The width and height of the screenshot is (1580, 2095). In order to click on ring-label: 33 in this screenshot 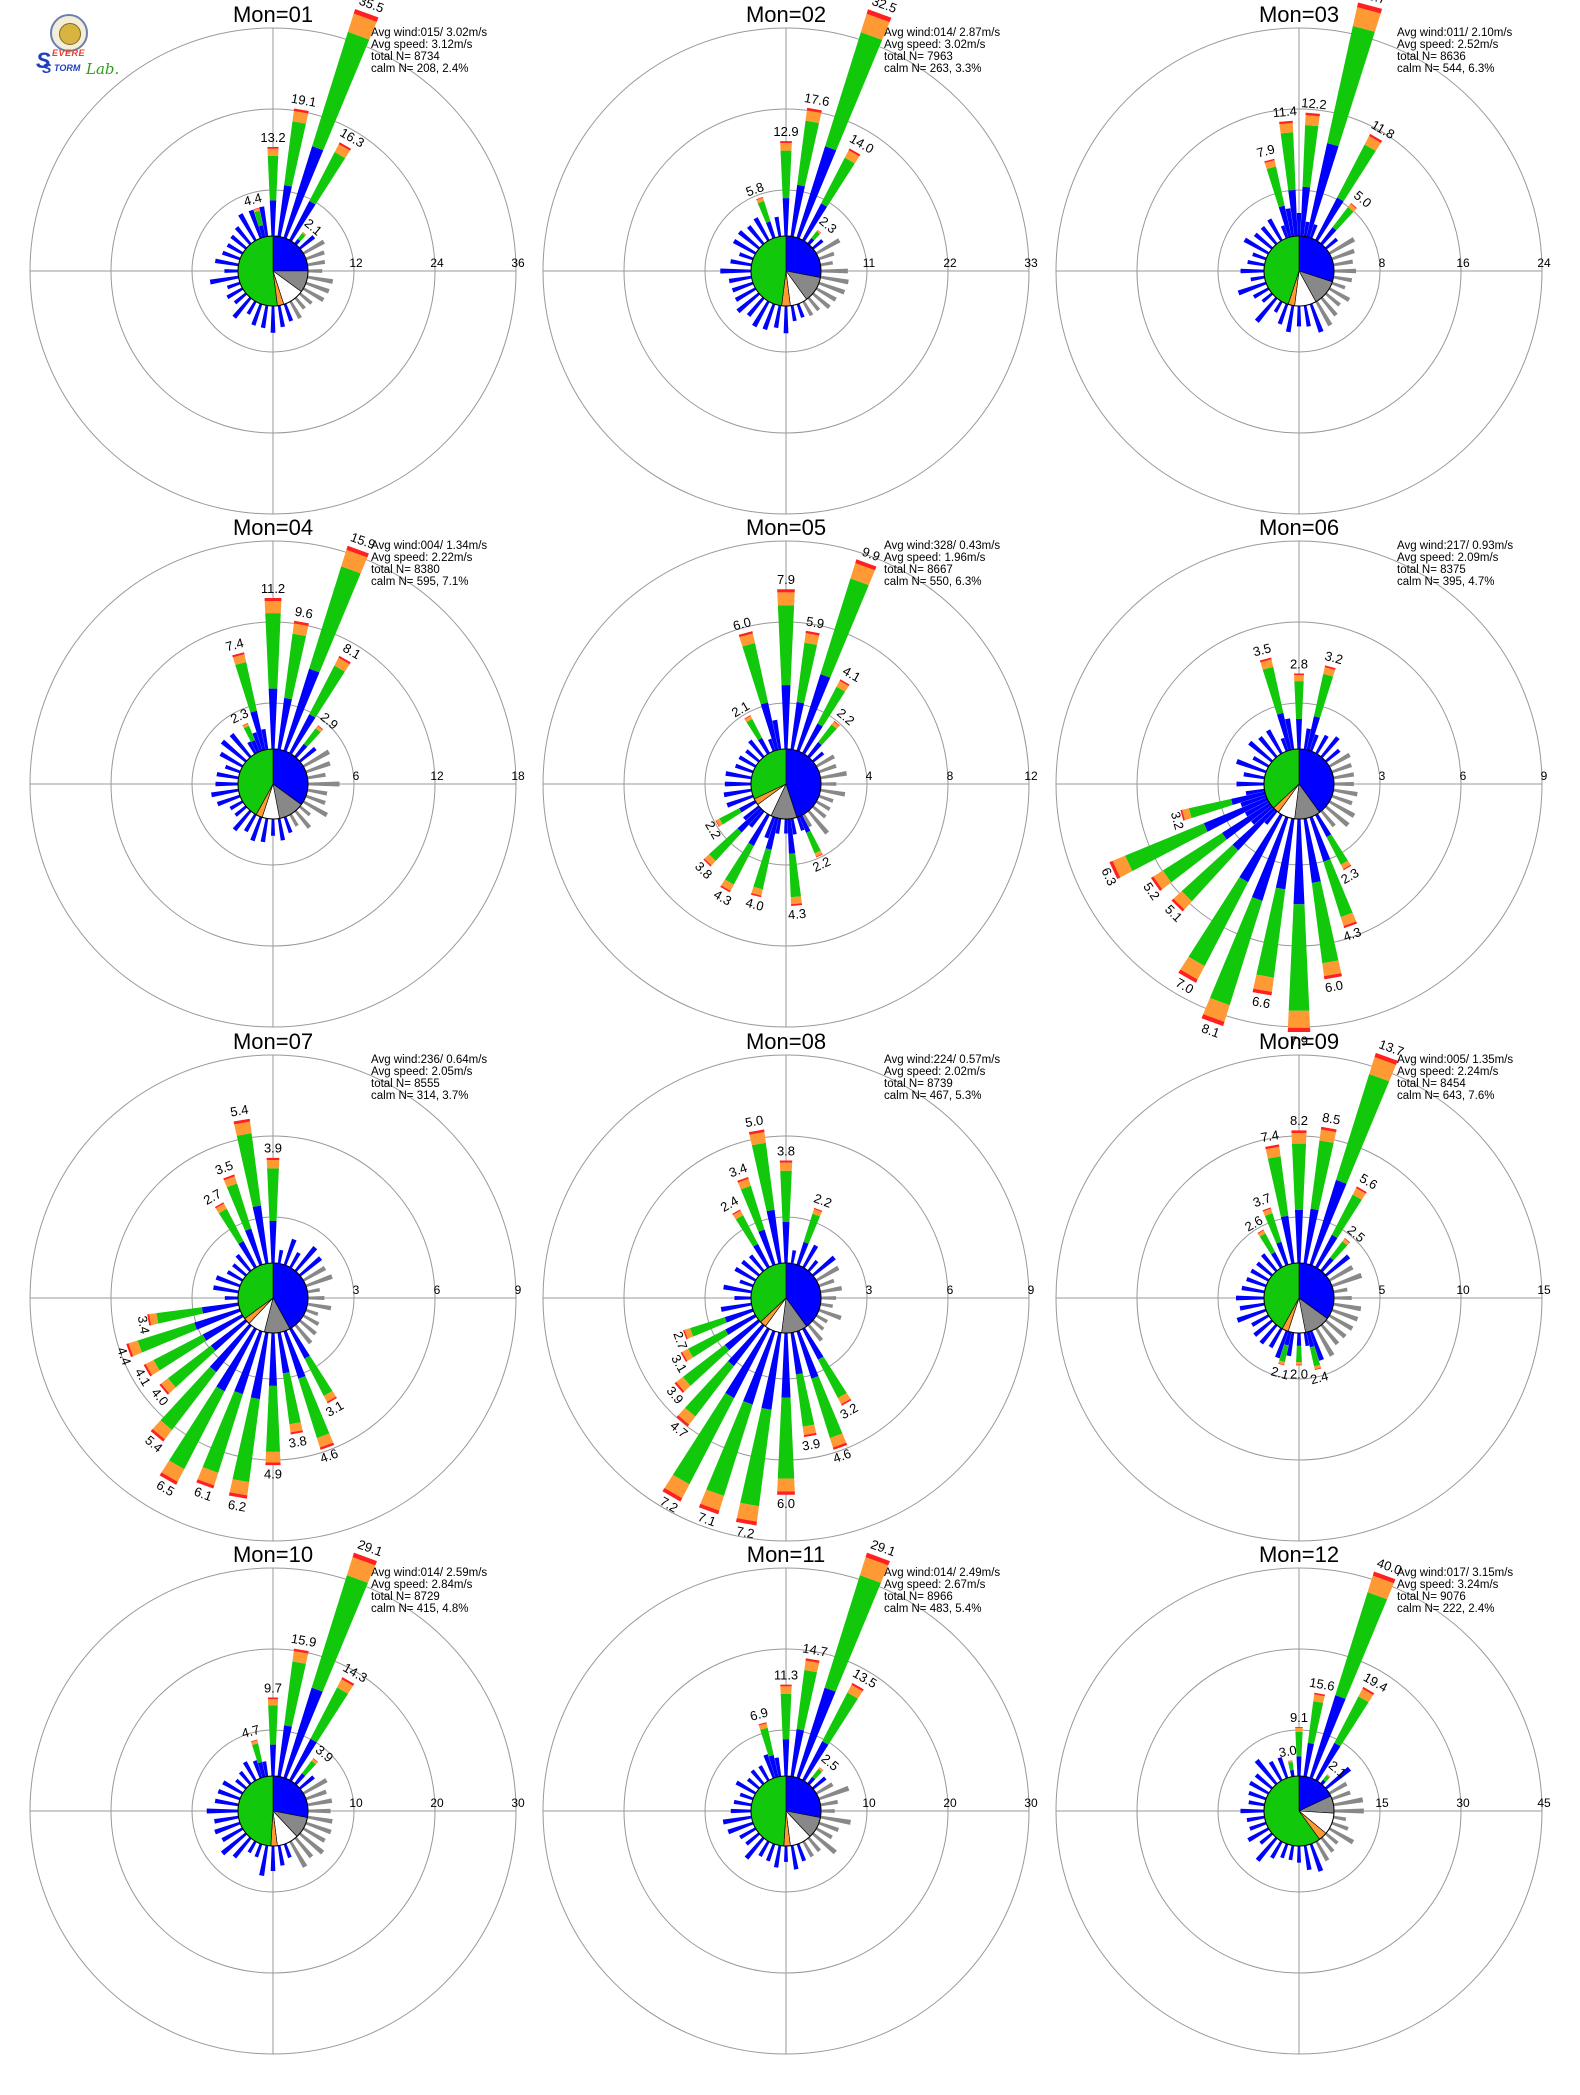, I will do `click(1031, 263)`.